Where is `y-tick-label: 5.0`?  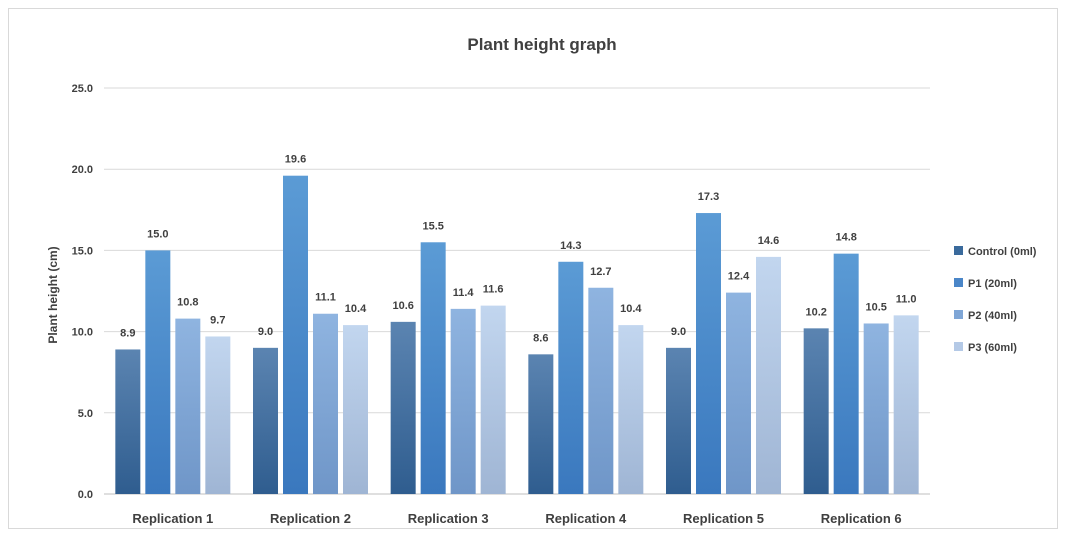
y-tick-label: 5.0 is located at coordinates (85, 414).